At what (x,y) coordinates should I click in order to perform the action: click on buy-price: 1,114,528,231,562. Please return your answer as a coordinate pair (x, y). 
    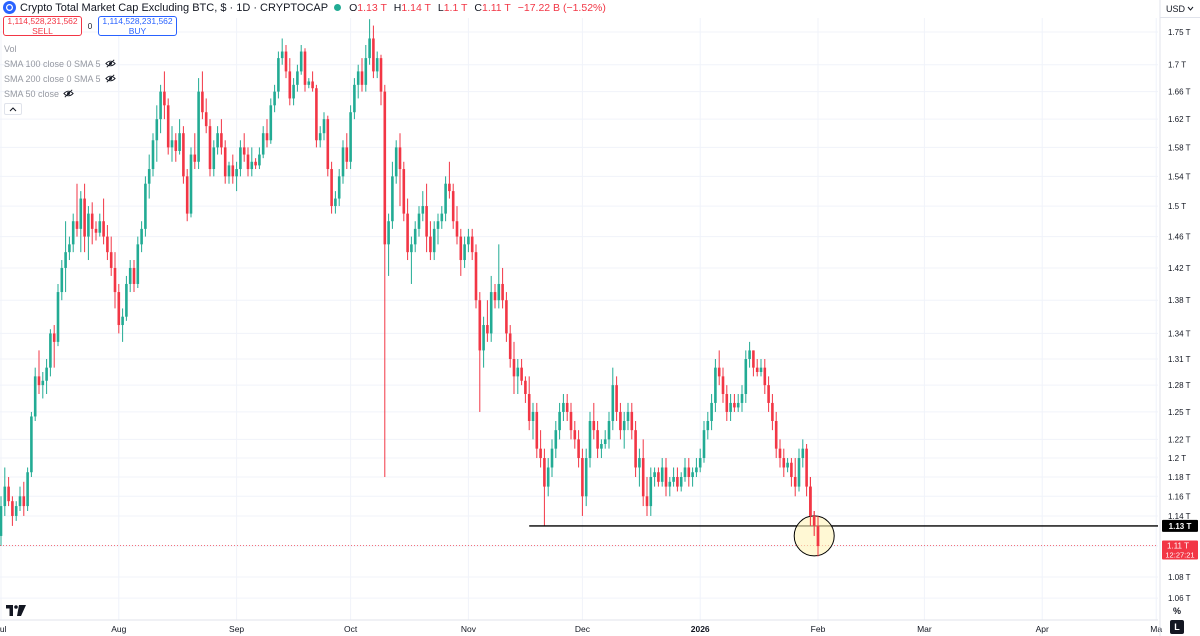
    Looking at the image, I should click on (137, 21).